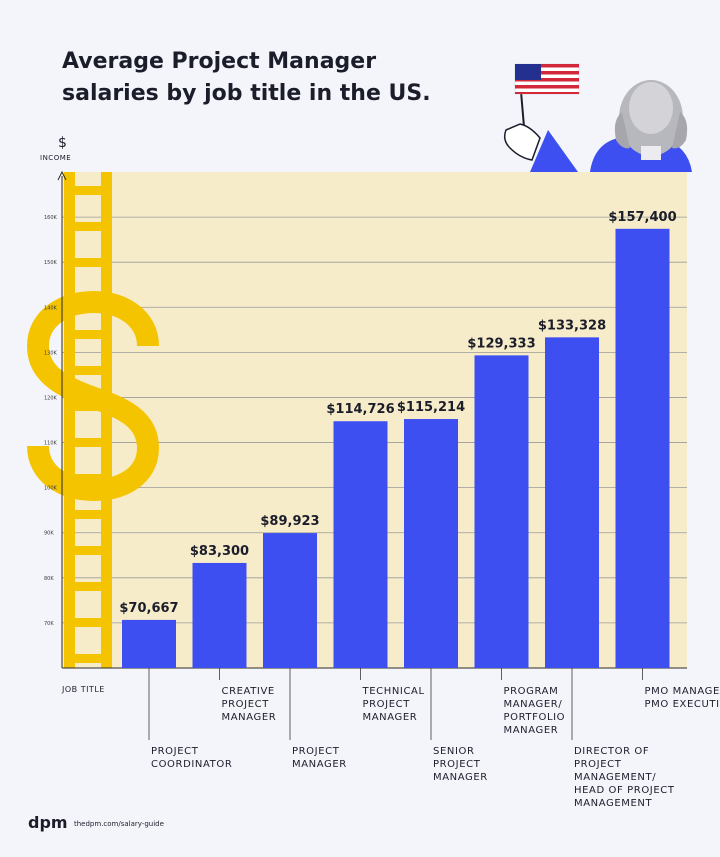 The width and height of the screenshot is (720, 857). I want to click on sleeve-shape, so click(554, 151).